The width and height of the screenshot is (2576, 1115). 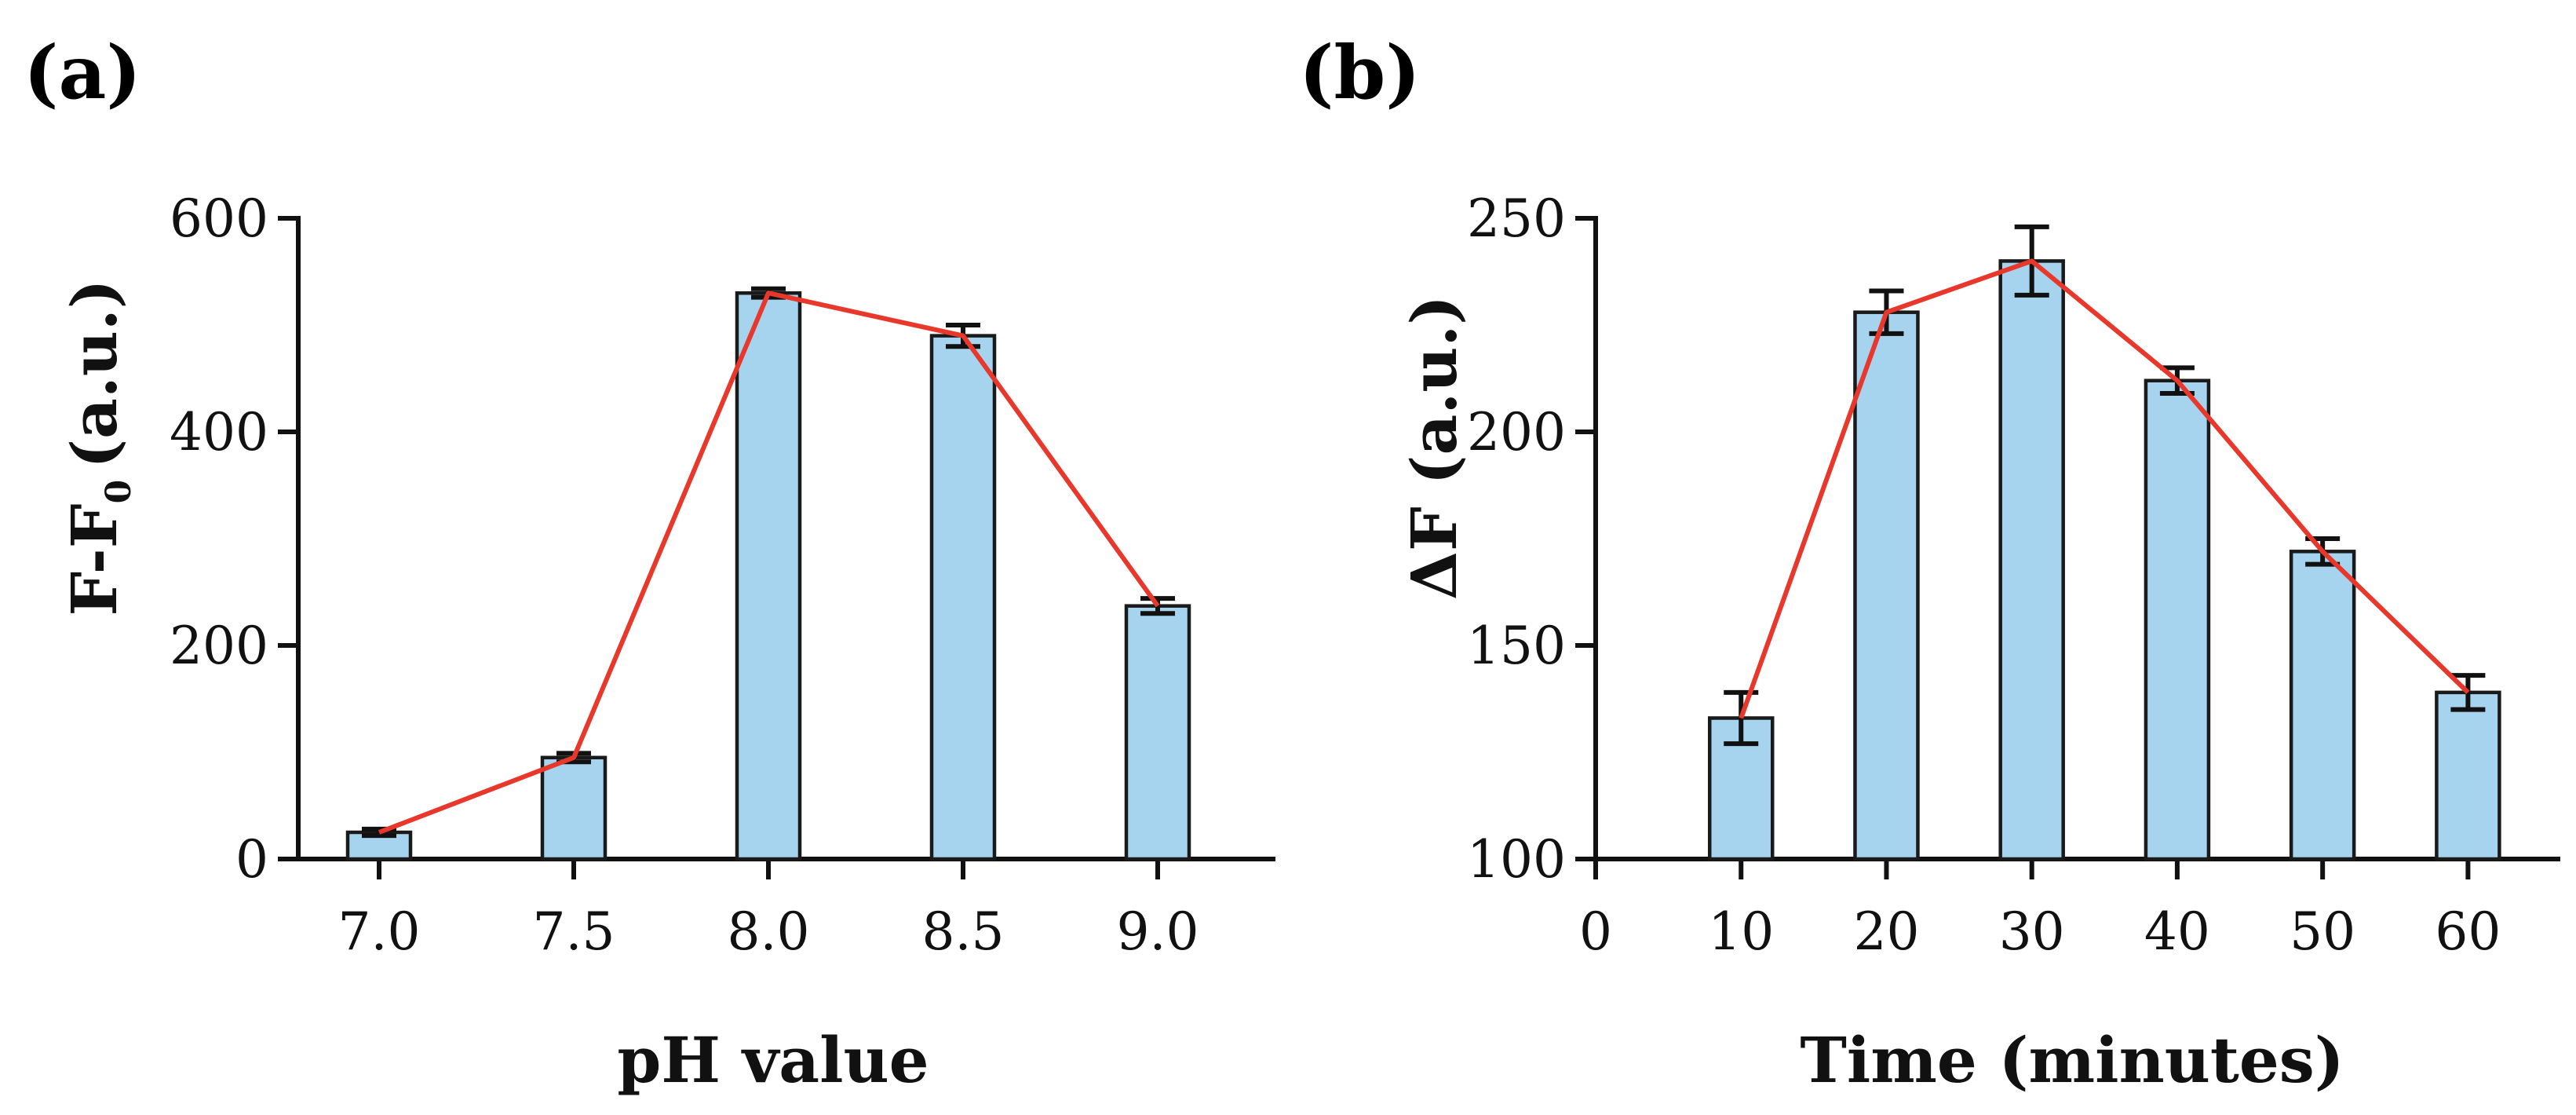 What do you see at coordinates (1516, 218) in the screenshot?
I see `y-tick-label: 250` at bounding box center [1516, 218].